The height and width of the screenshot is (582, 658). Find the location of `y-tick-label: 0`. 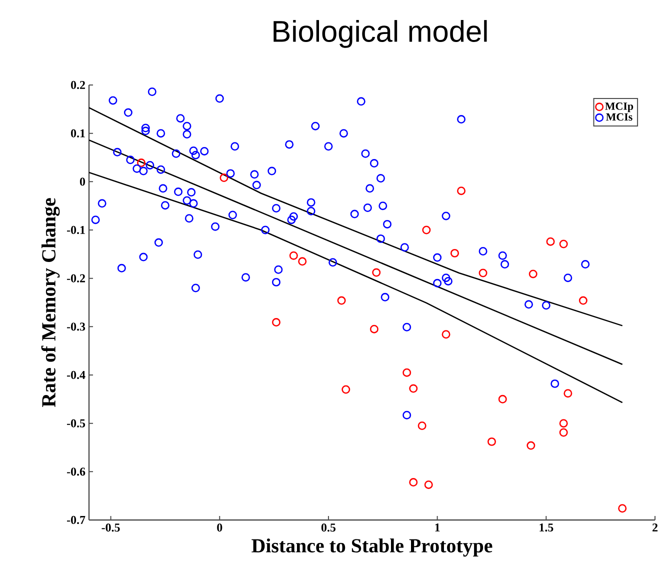

y-tick-label: 0 is located at coordinates (83, 182).